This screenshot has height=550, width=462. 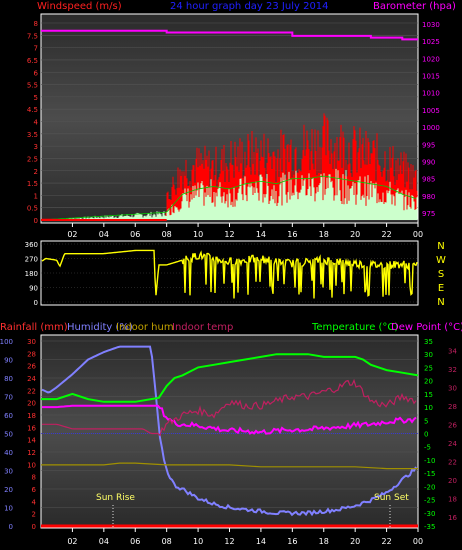 I want to click on windspeed-tick-label: 0.5, so click(x=32, y=209).